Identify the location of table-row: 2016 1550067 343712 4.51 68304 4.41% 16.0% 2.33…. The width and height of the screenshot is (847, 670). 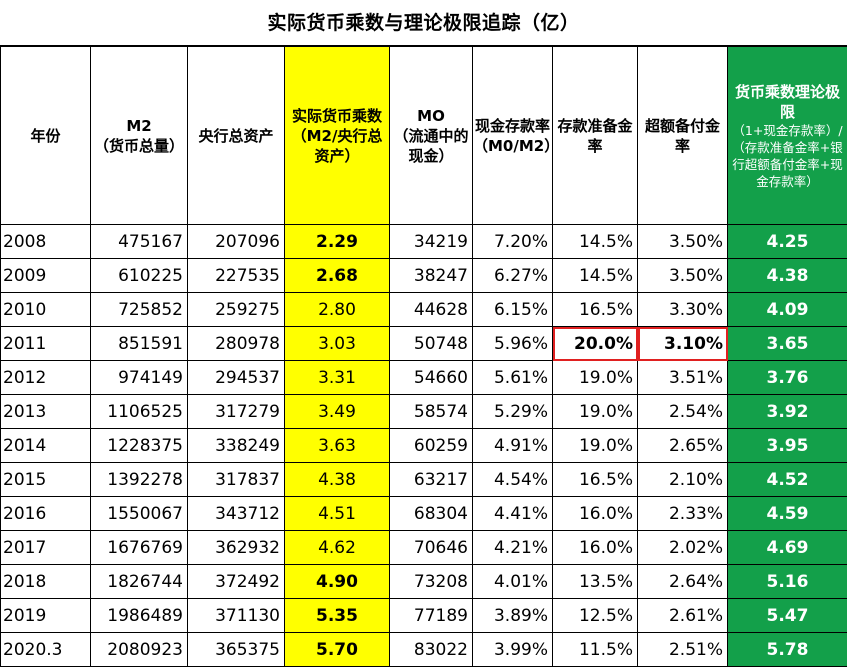
(423, 513).